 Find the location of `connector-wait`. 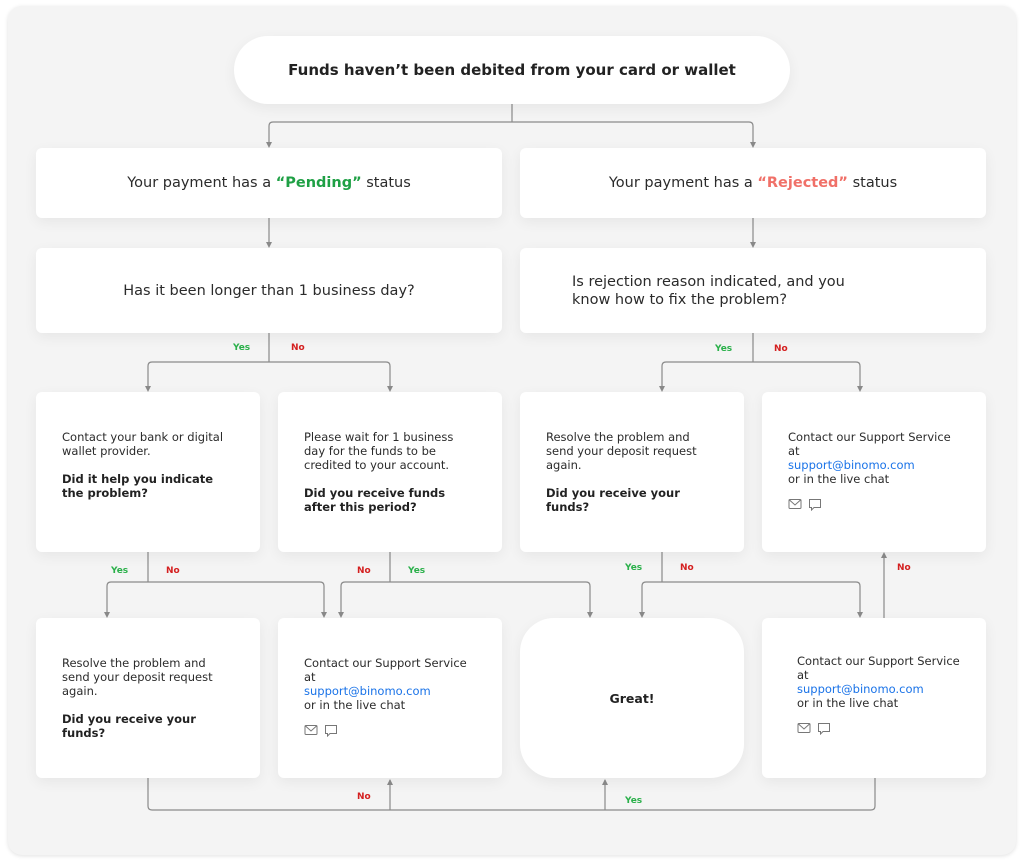

connector-wait is located at coordinates (465, 584).